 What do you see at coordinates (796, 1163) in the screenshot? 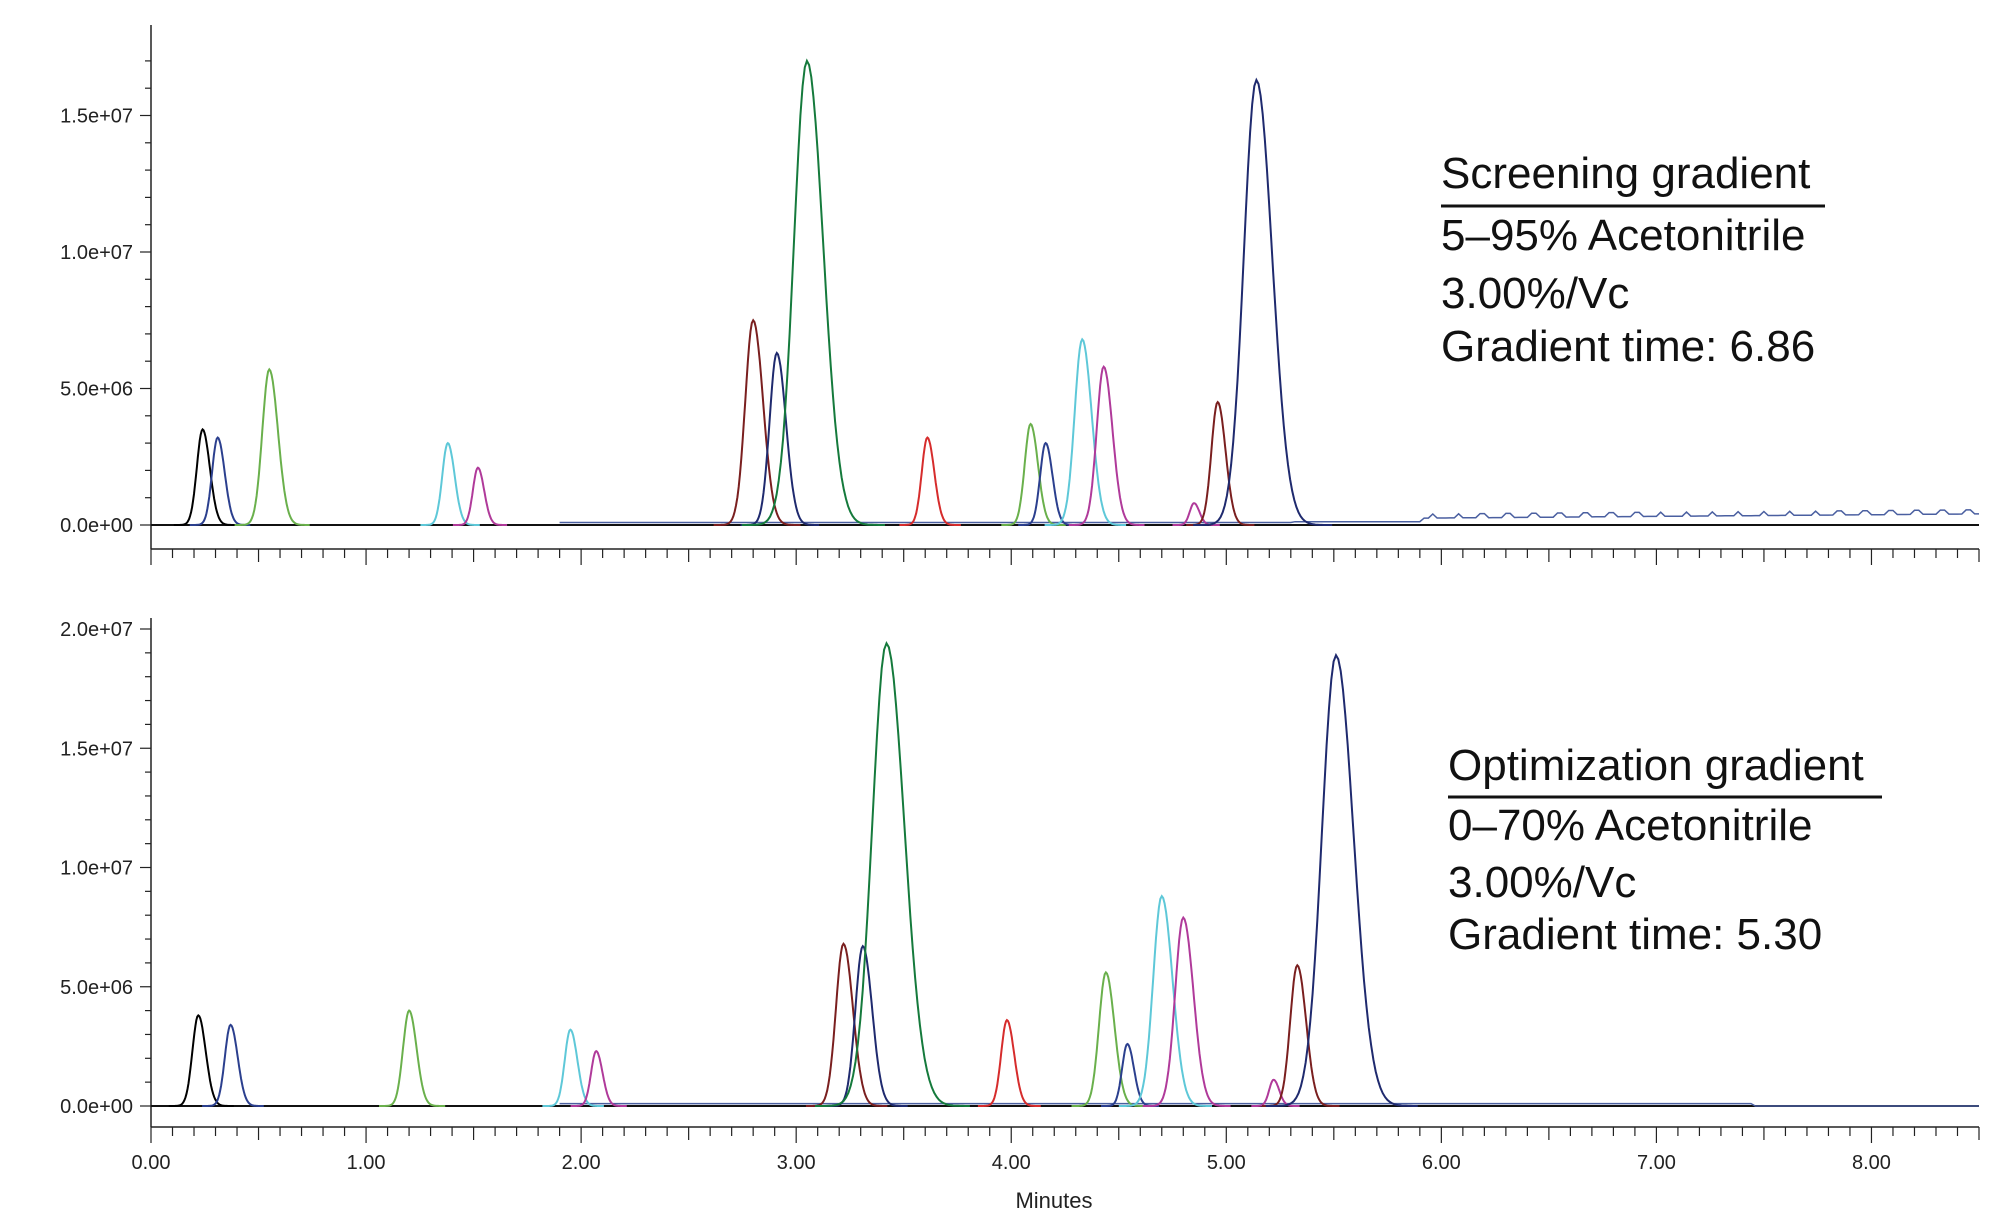
I see `x-tick-label: 3.00` at bounding box center [796, 1163].